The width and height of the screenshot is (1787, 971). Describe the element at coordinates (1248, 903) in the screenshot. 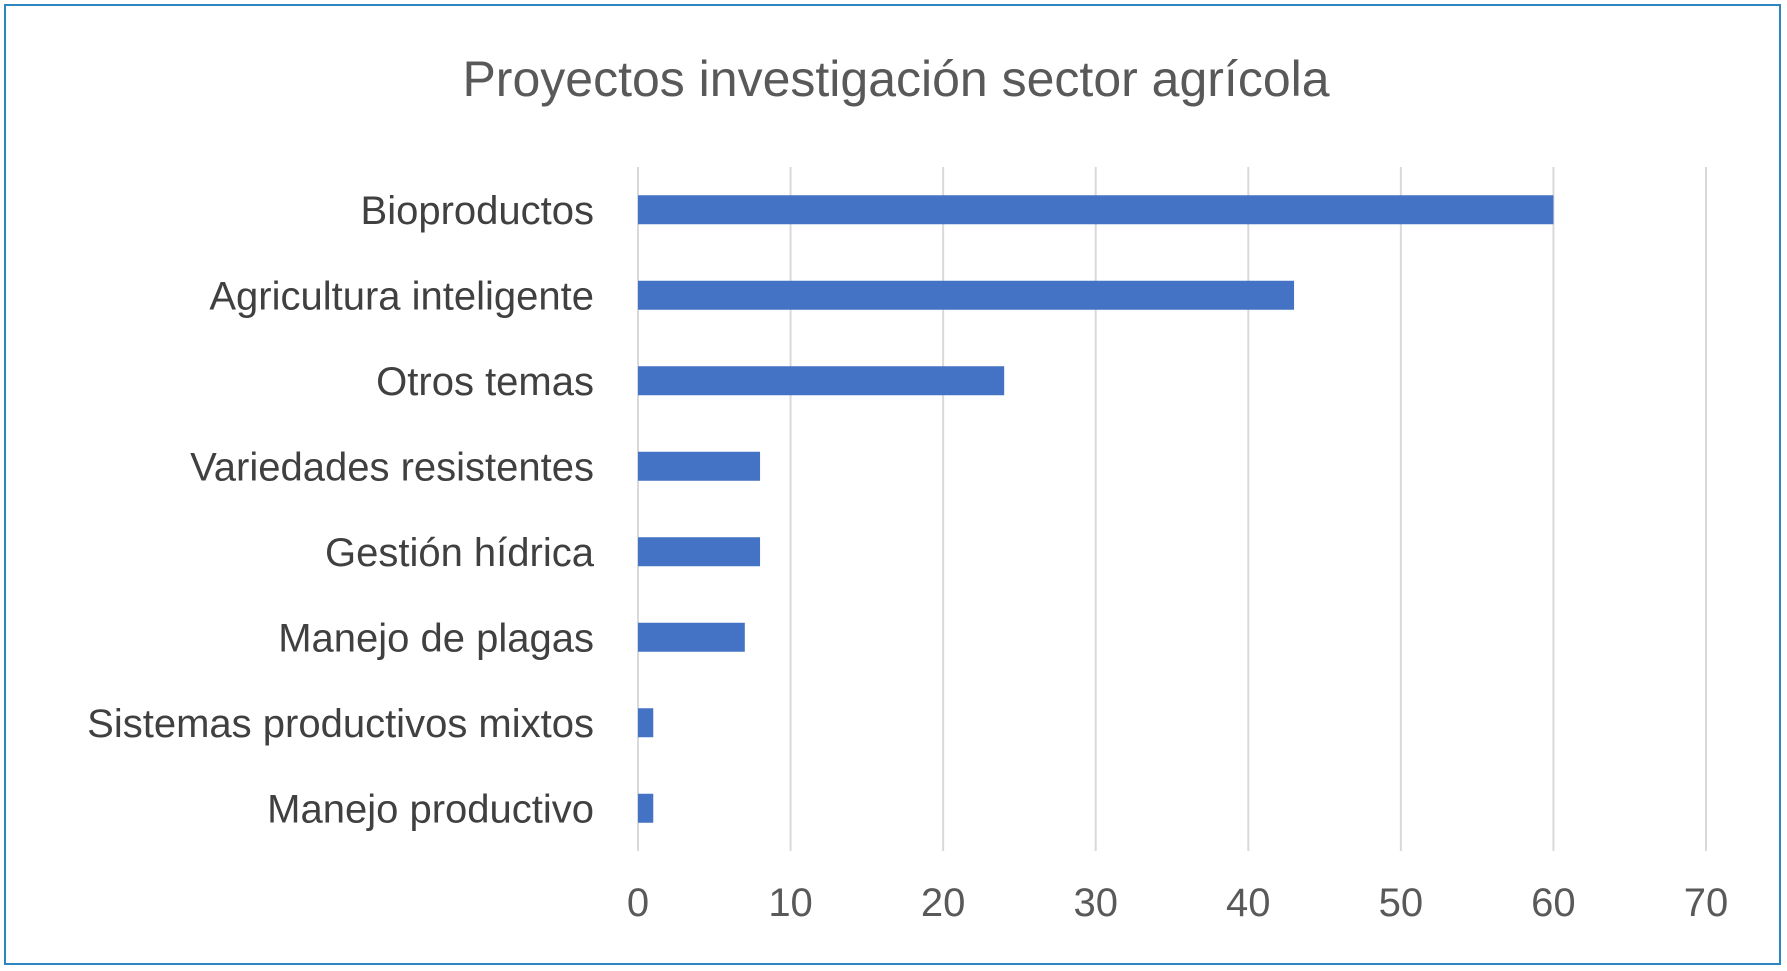

I see `x-tick-label: 40` at that location.